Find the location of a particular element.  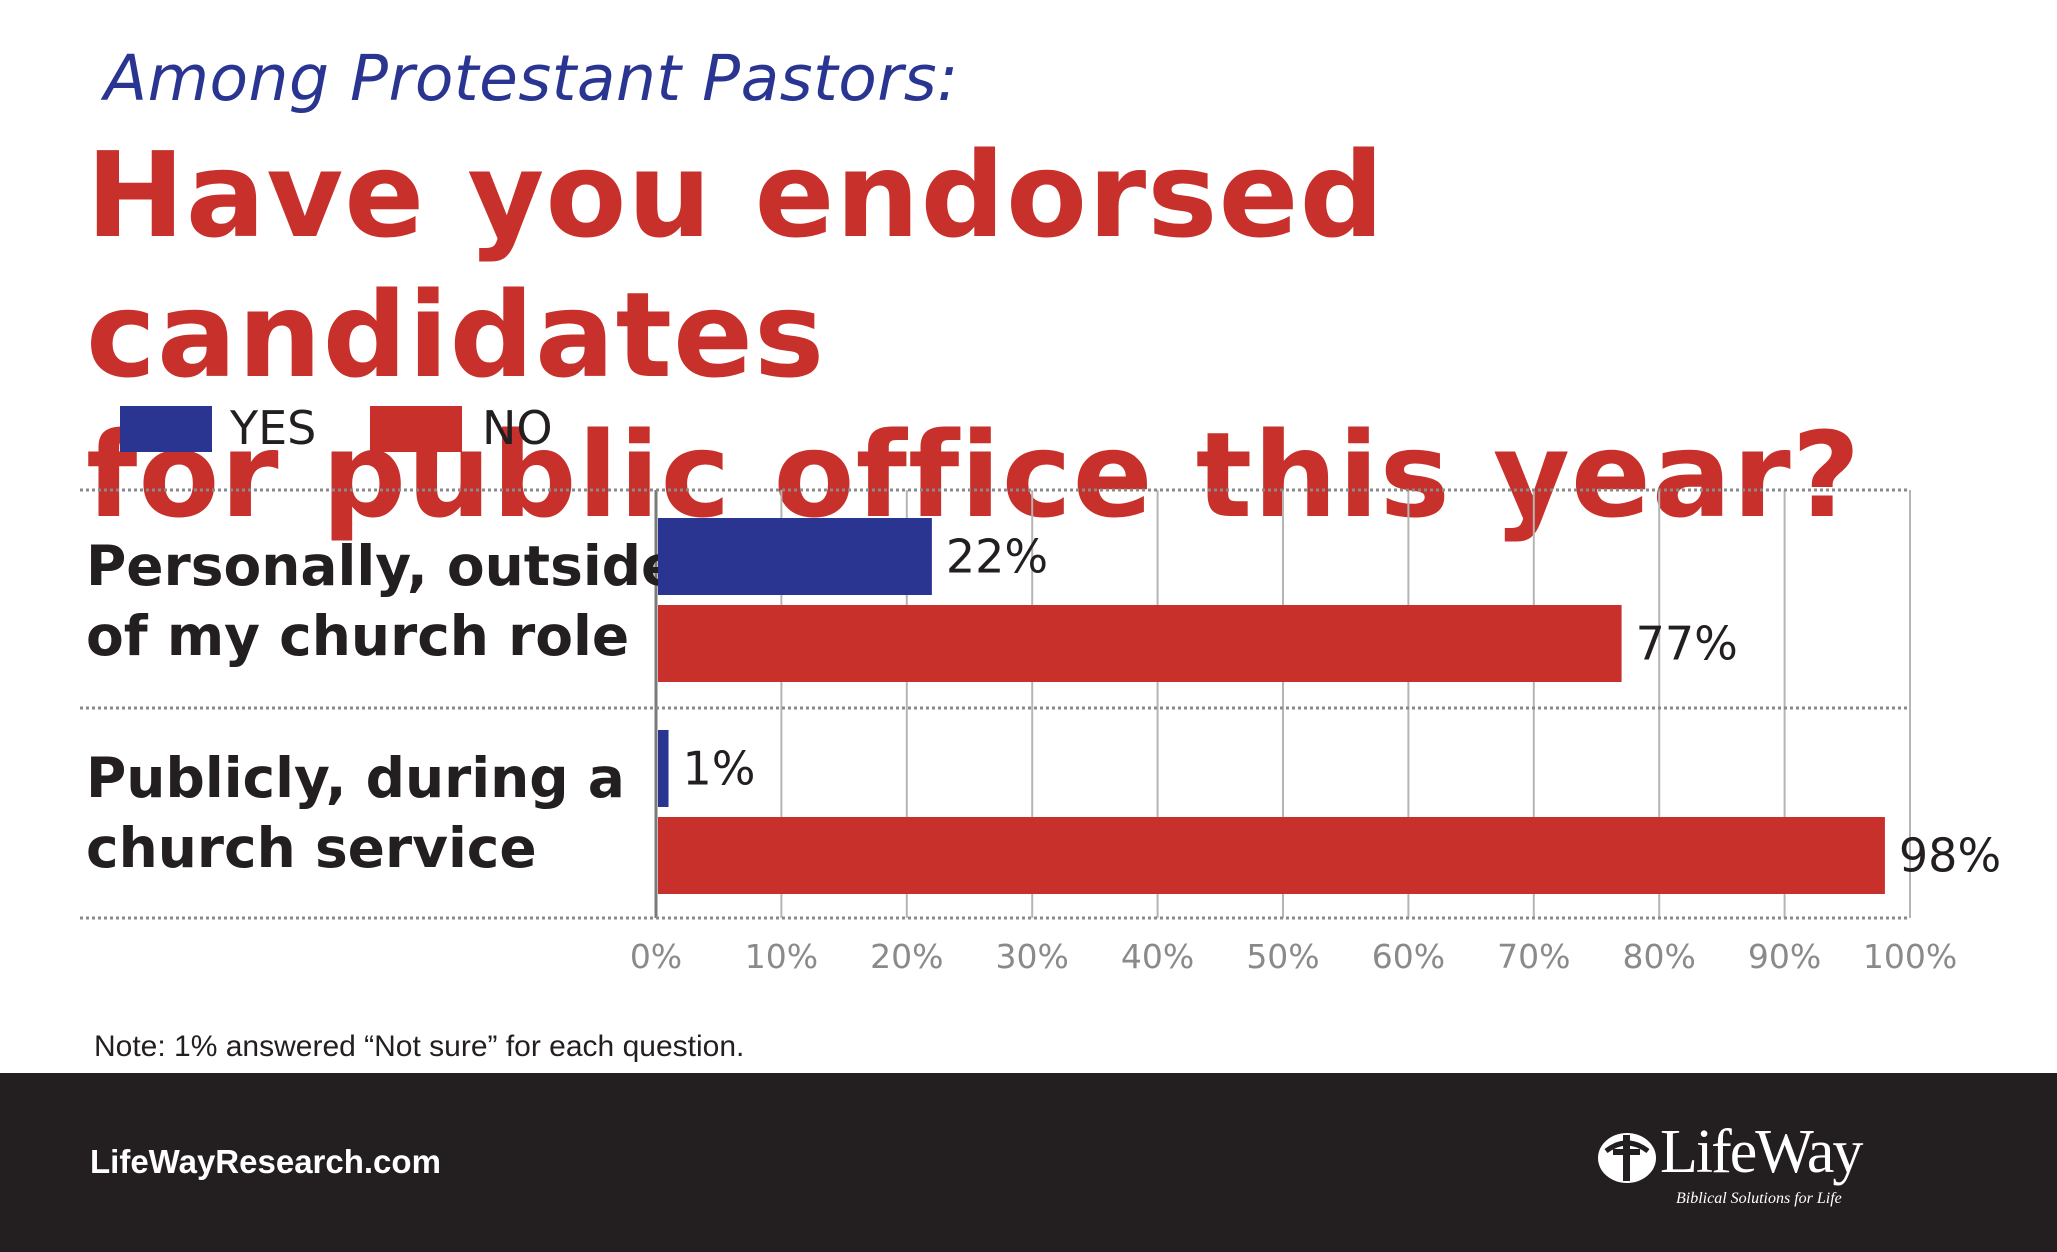

tick-label-1: 10% is located at coordinates (781, 956).